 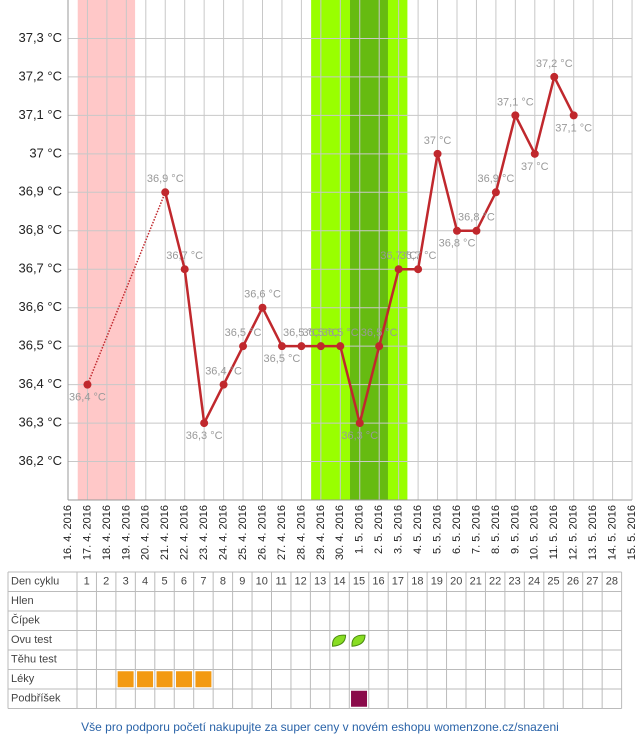 I want to click on cycle-day: 12, so click(x=301, y=582).